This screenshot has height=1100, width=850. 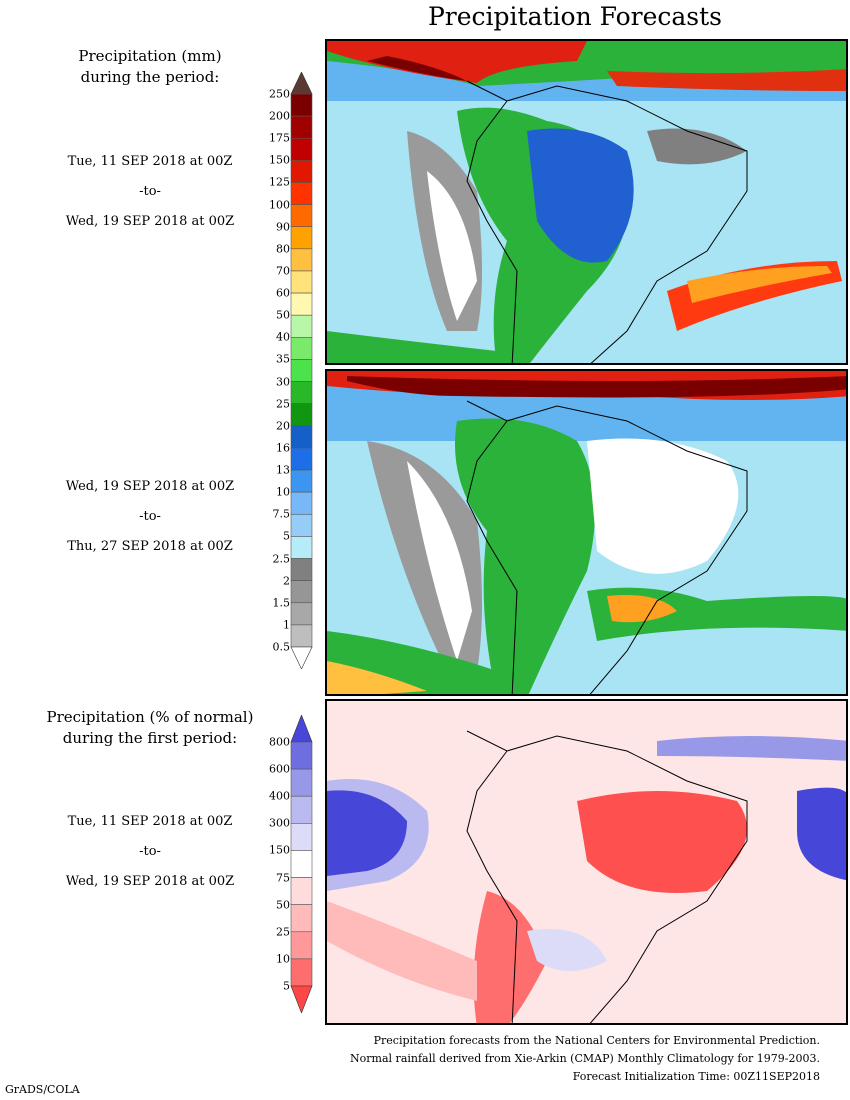 What do you see at coordinates (150, 717) in the screenshot?
I see `pct-label-line1: Precipitation (% of normal)` at bounding box center [150, 717].